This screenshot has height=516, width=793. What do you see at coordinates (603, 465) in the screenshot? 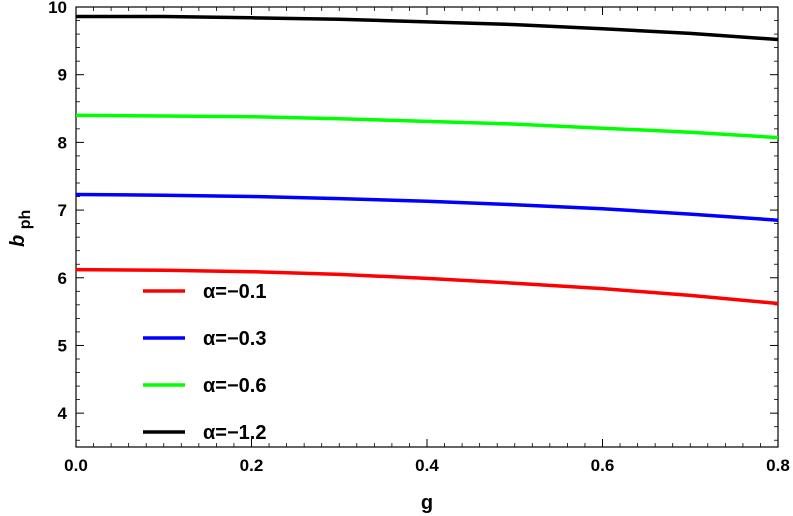
I see `x-tick-label: 0.6` at bounding box center [603, 465].